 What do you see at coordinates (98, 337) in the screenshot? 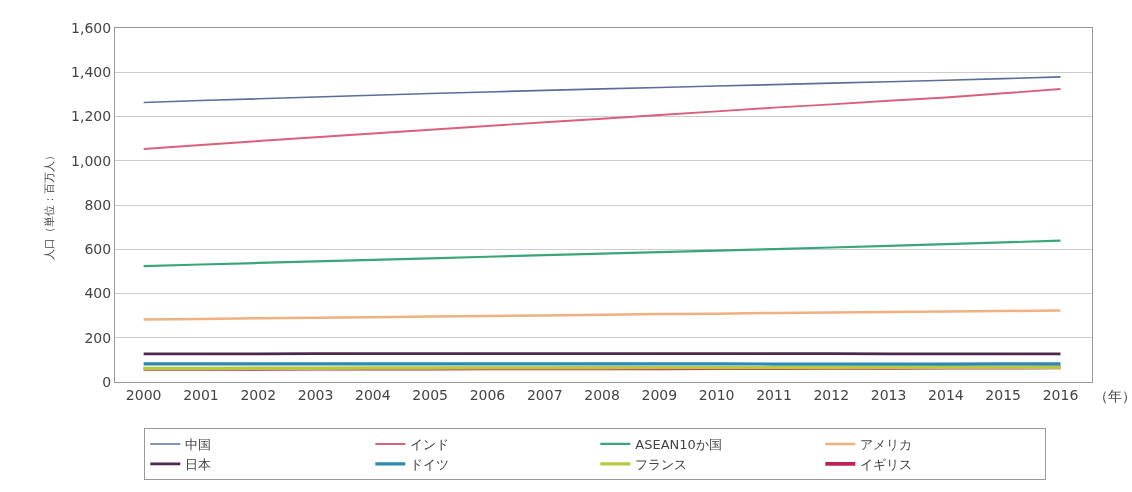
I see `y-tick-label: 200` at bounding box center [98, 337].